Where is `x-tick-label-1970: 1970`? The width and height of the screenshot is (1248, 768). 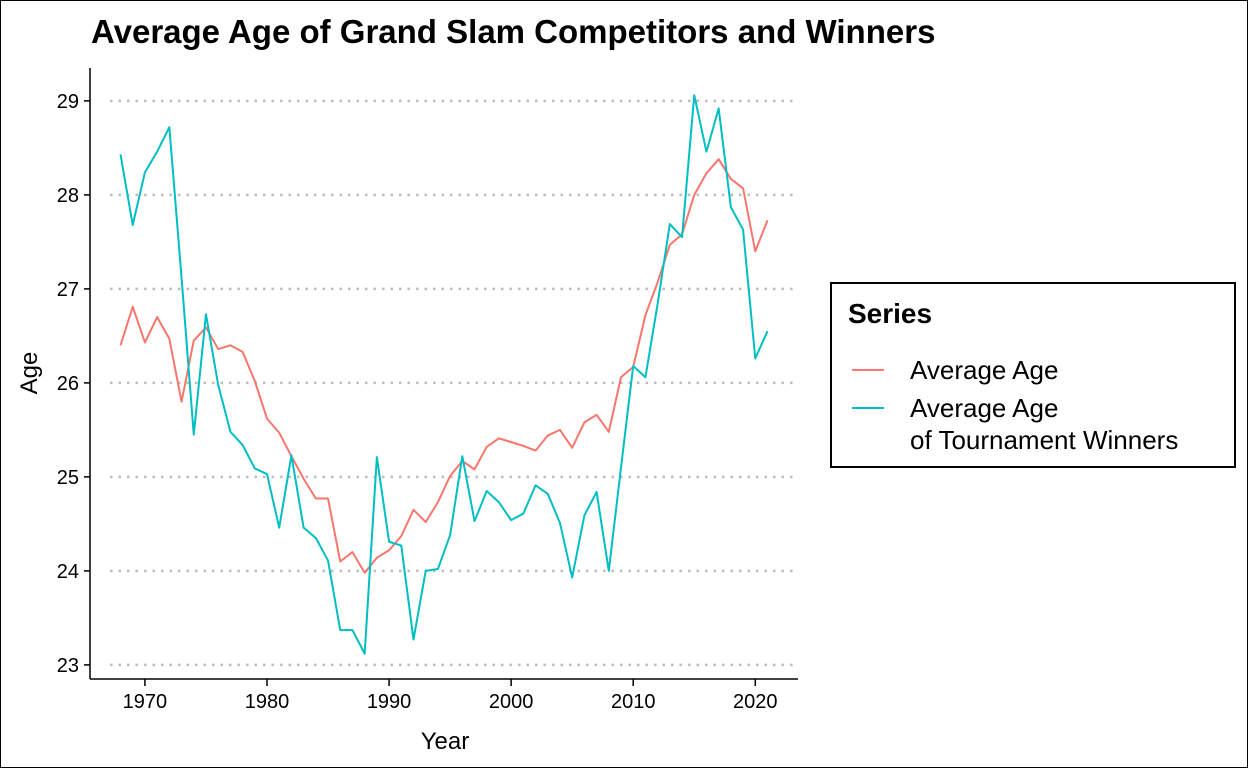 x-tick-label-1970: 1970 is located at coordinates (145, 702).